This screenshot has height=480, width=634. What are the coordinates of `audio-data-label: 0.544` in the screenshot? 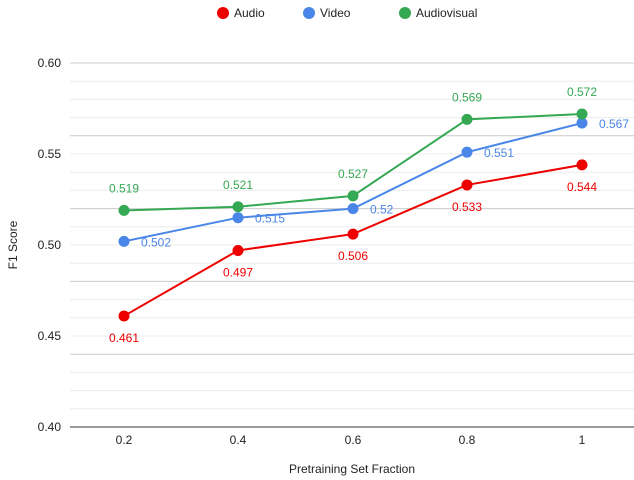 It's located at (582, 187).